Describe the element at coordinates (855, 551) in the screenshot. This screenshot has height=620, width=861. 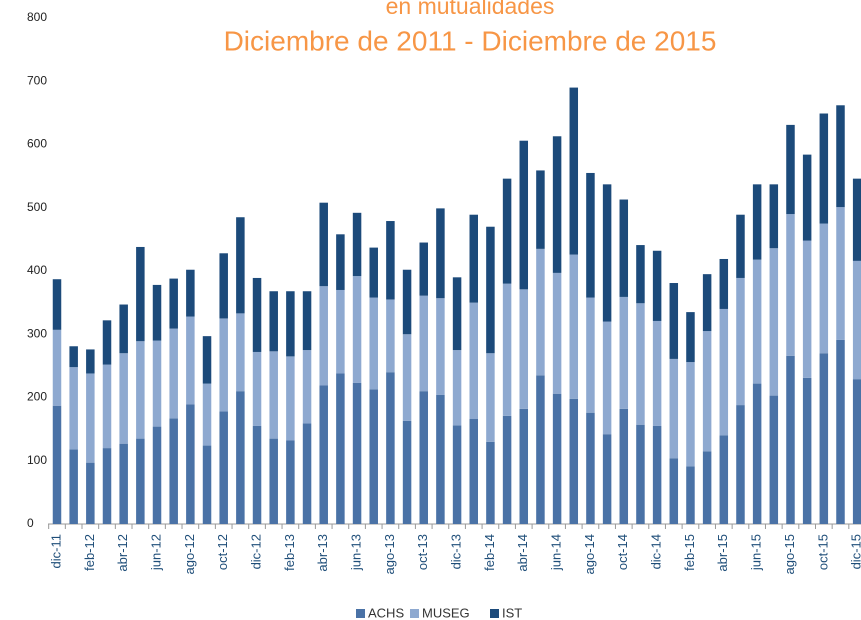
I see `x-tick-label: dic-15` at that location.